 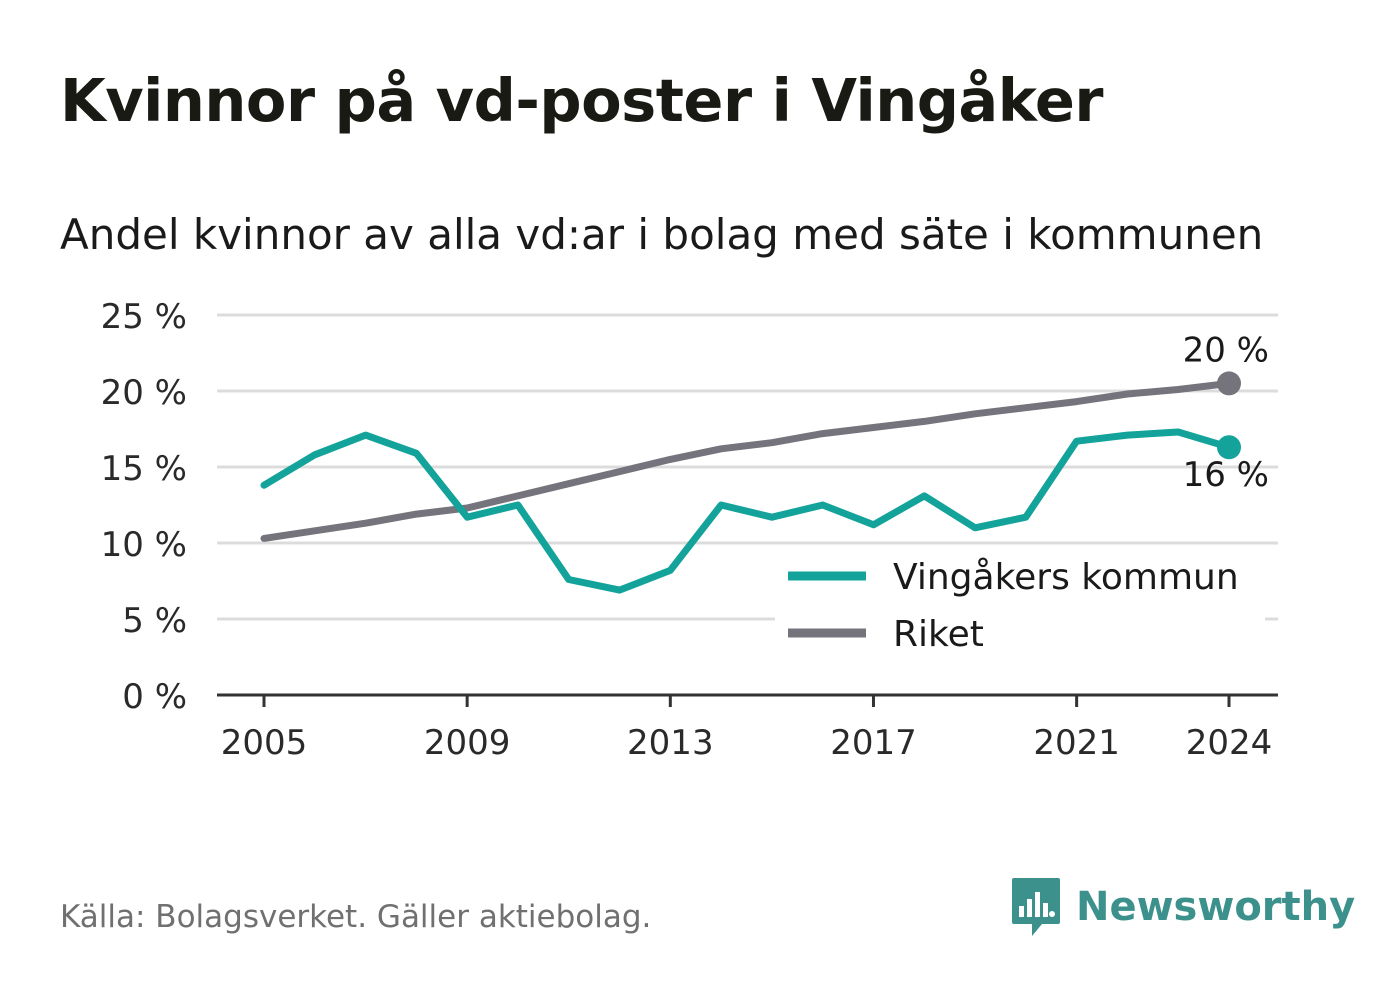 What do you see at coordinates (1226, 412) in the screenshot?
I see `end-labels: 16 % 20 %` at bounding box center [1226, 412].